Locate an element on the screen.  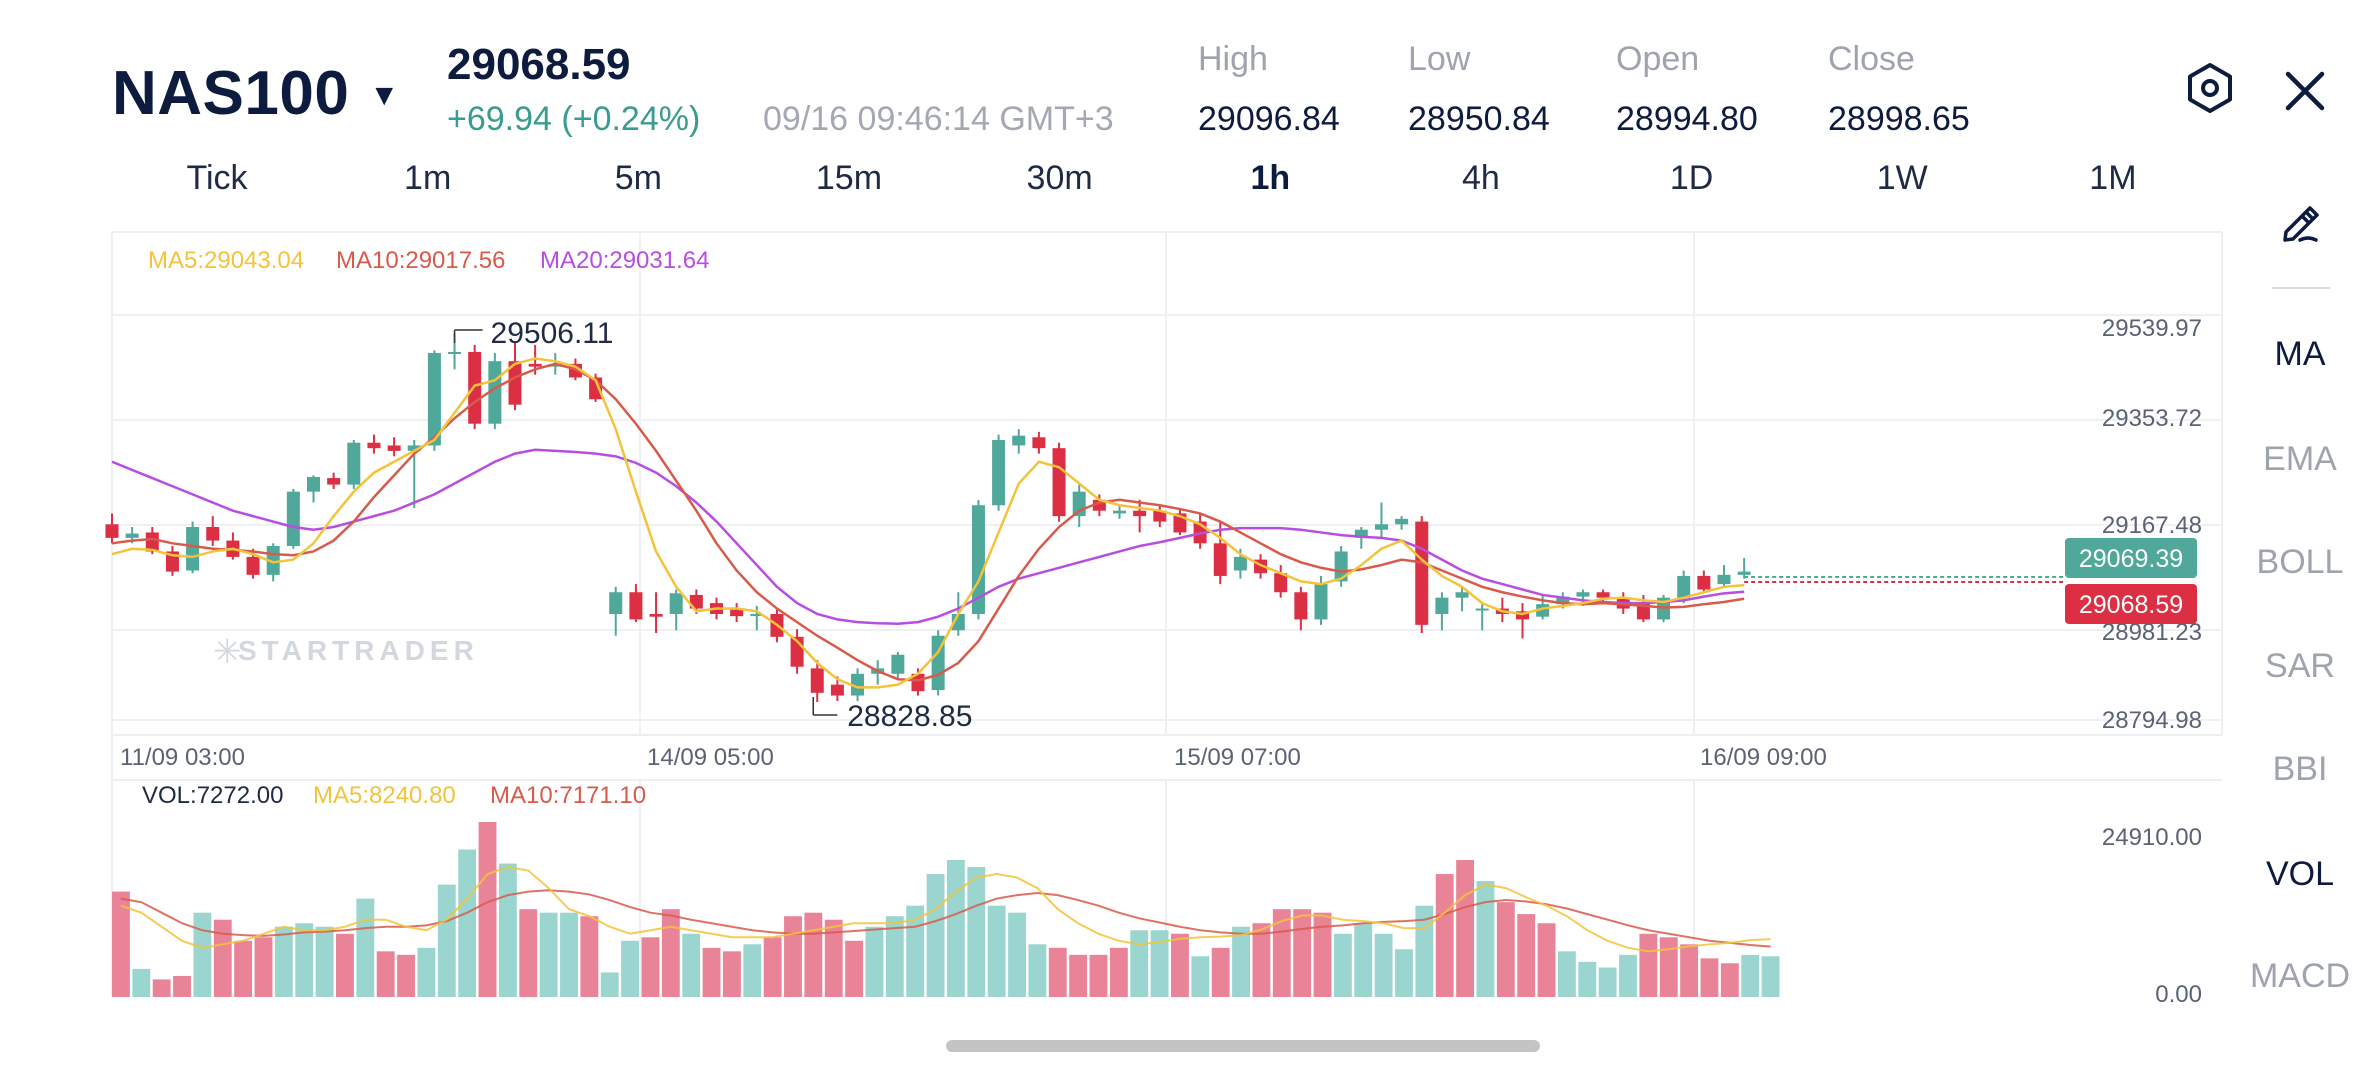
tab-5m: 5m is located at coordinates (638, 178).